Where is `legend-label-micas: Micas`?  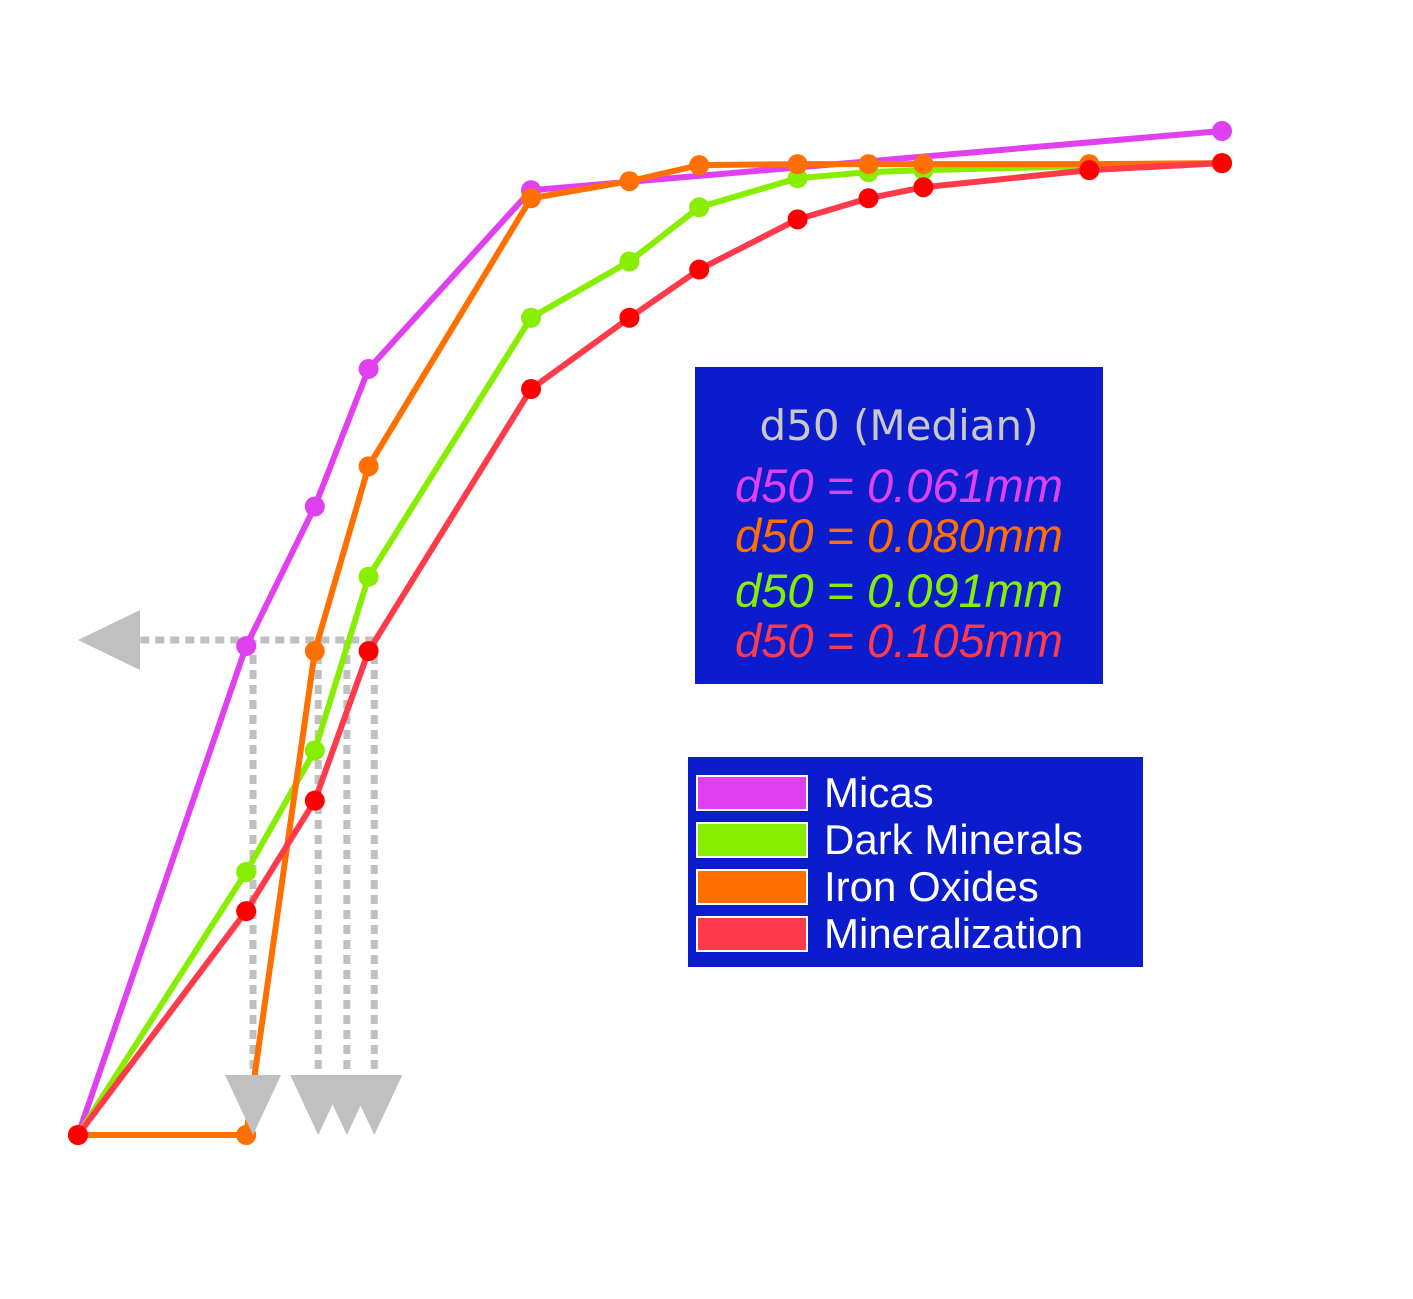 legend-label-micas: Micas is located at coordinates (879, 792).